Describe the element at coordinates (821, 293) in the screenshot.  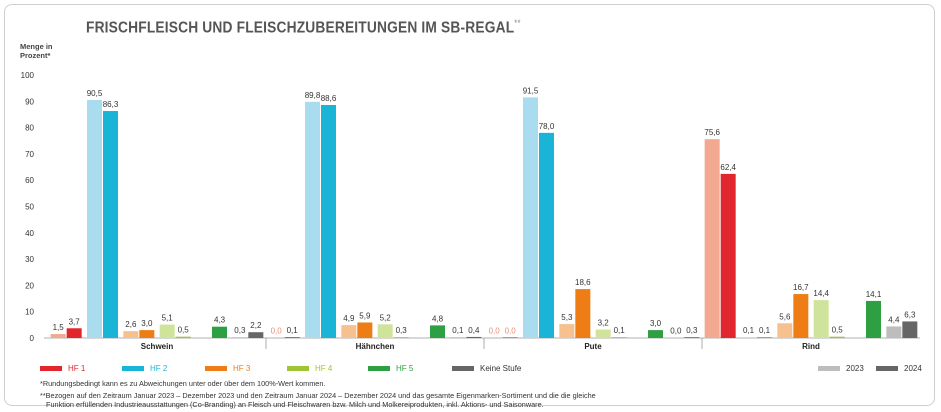
I see `data-label: 14,4` at that location.